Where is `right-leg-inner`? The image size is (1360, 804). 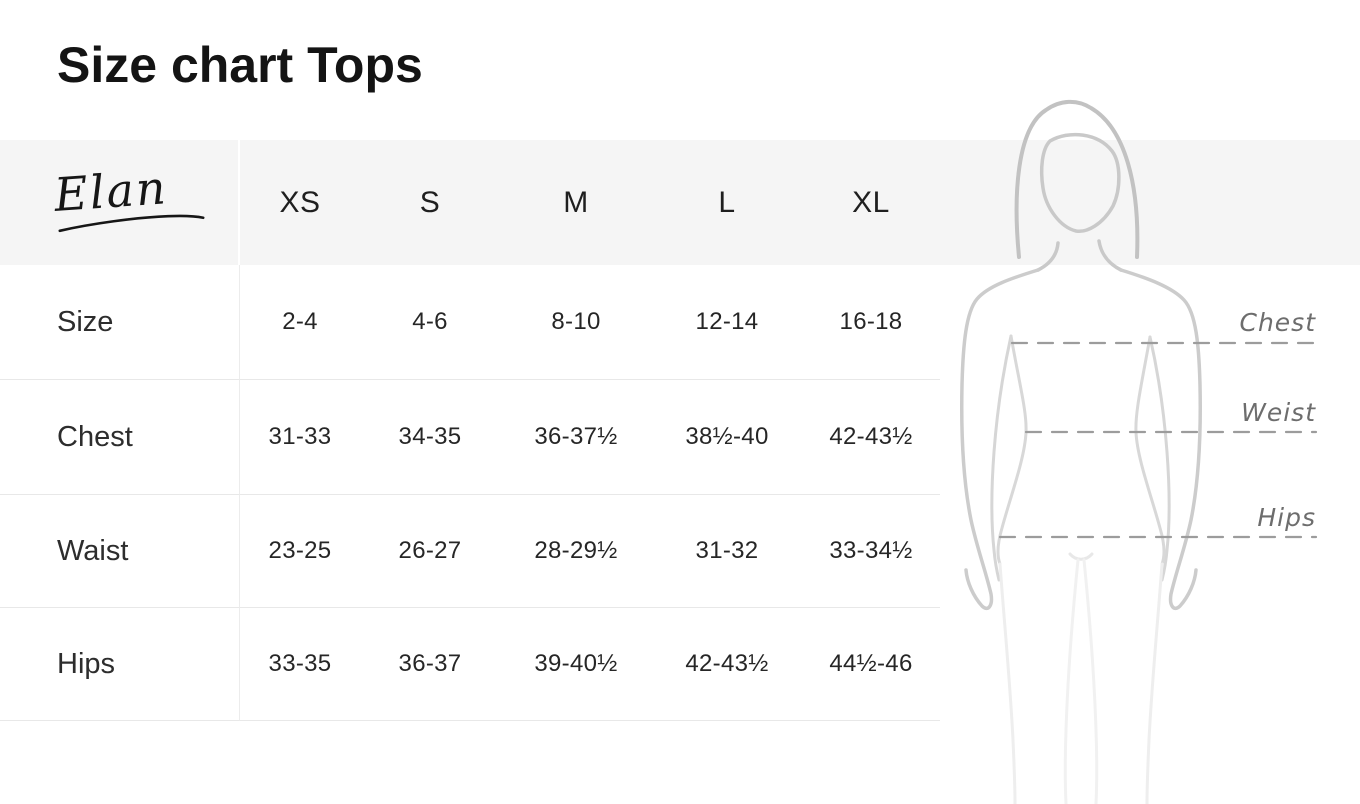 right-leg-inner is located at coordinates (1090, 681).